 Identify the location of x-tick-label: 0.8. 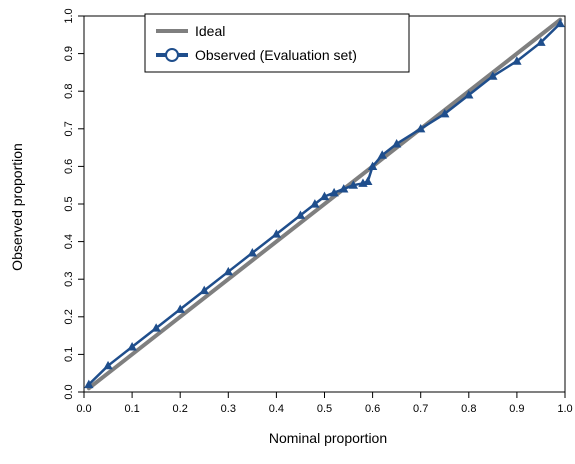
(468, 409).